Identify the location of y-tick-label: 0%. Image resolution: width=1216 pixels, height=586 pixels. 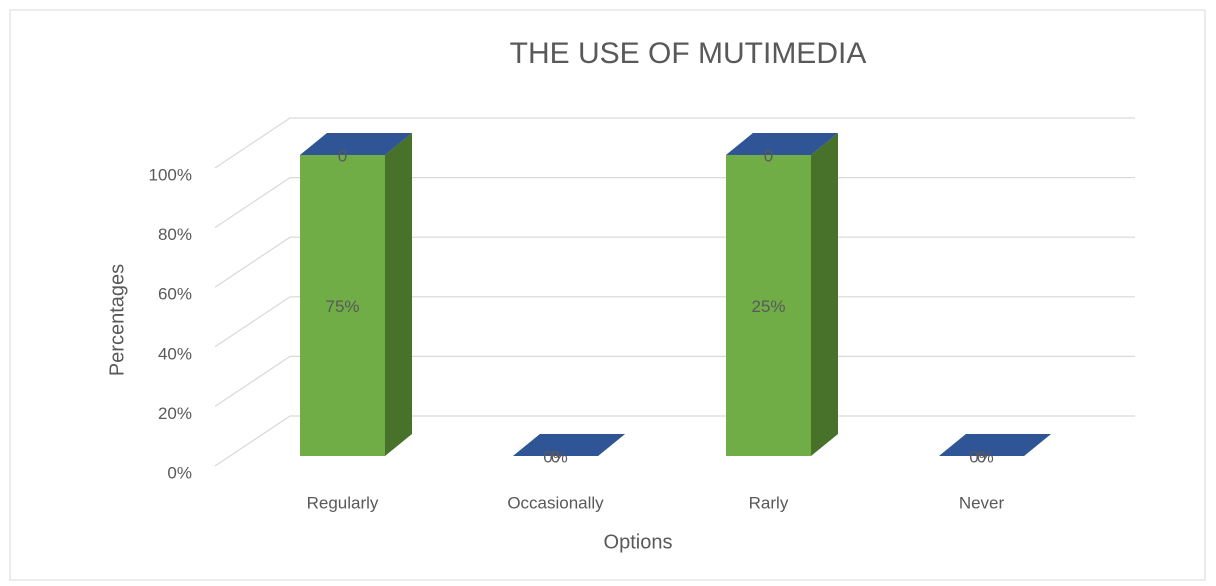
(179, 472).